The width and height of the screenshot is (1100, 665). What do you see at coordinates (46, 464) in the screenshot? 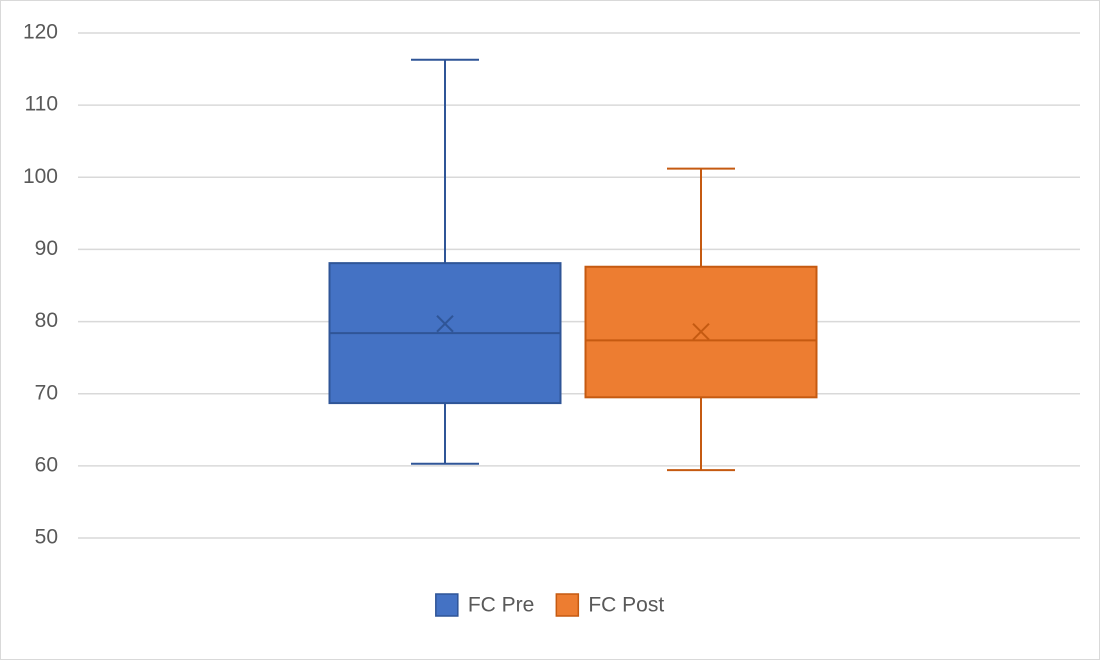
I see `y-tick-label: 60` at bounding box center [46, 464].